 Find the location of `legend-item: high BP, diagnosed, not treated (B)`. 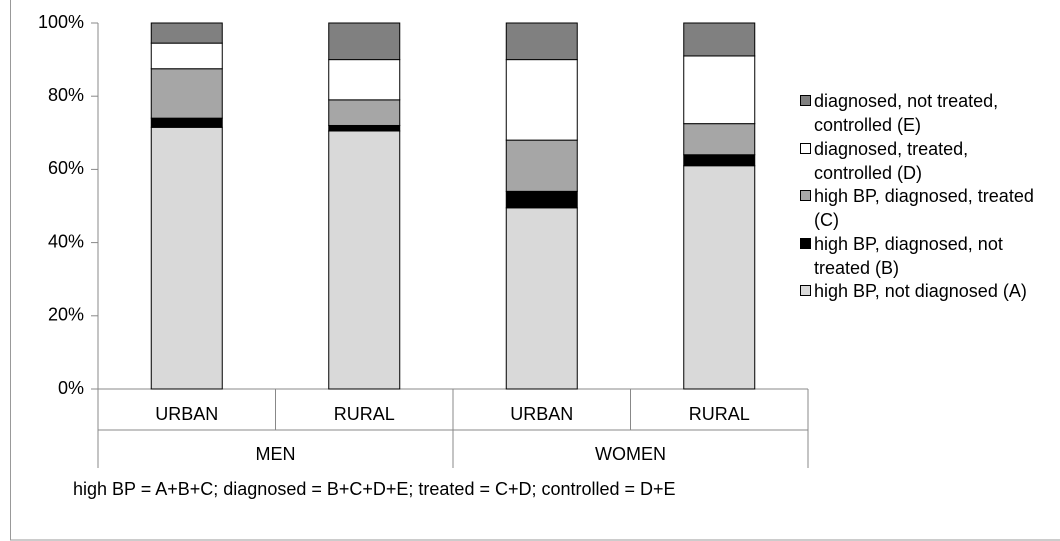

legend-item: high BP, diagnosed, not treated (B) is located at coordinates (925, 256).